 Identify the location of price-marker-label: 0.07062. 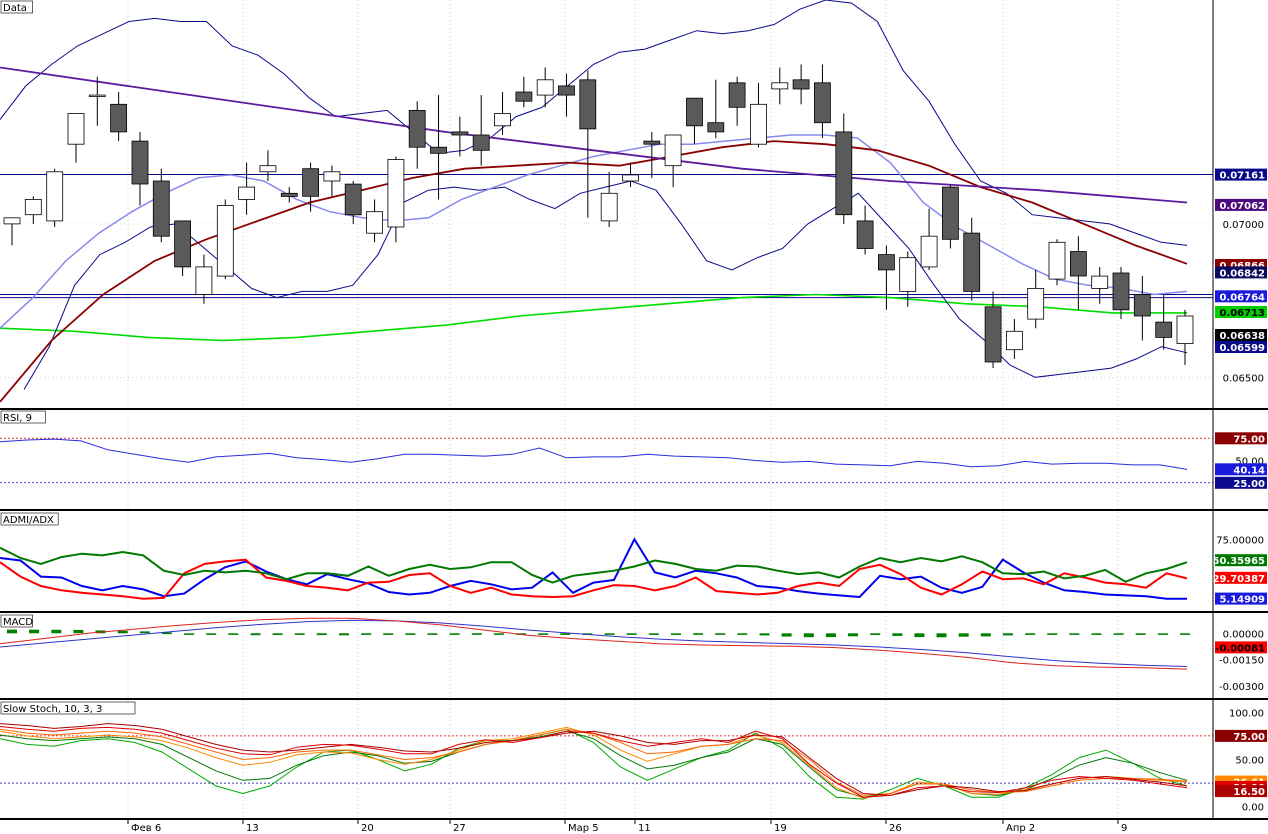
(1242, 206).